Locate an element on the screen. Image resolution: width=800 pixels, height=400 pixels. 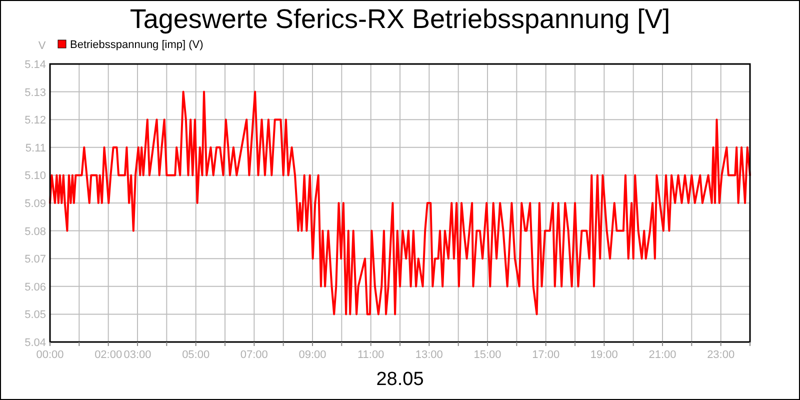
y-axis-title: V is located at coordinates (42, 46).